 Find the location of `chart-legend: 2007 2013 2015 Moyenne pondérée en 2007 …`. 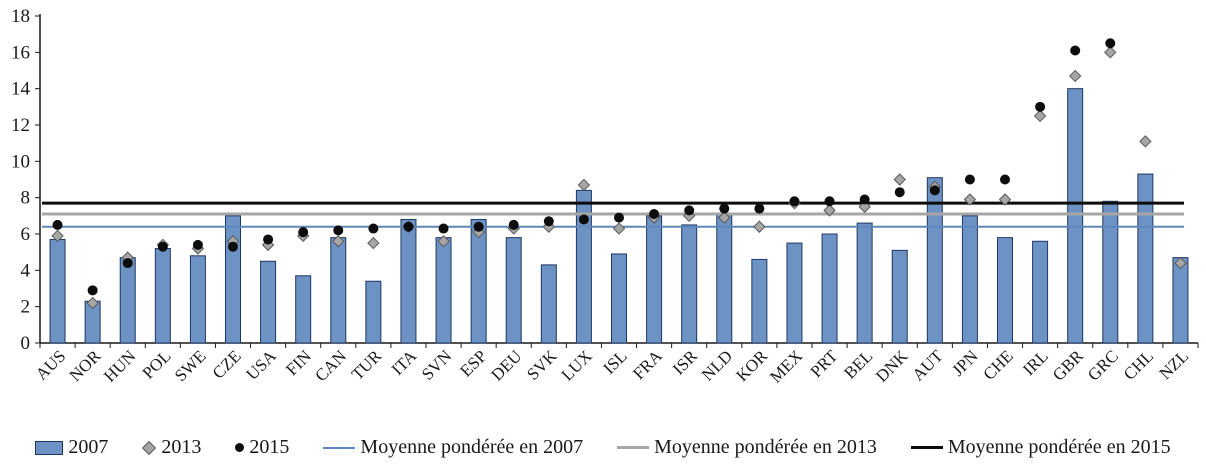

chart-legend: 2007 2013 2015 Moyenne pondérée en 2007 … is located at coordinates (603, 447).